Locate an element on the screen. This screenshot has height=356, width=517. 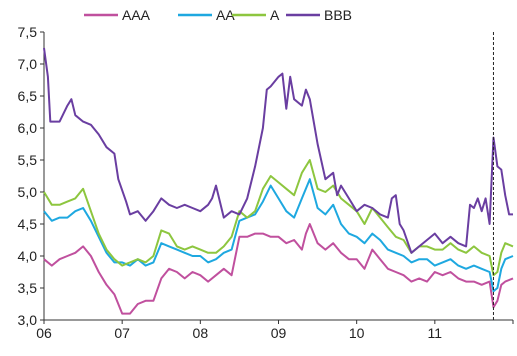
legend-label: BBB is located at coordinates (338, 15).